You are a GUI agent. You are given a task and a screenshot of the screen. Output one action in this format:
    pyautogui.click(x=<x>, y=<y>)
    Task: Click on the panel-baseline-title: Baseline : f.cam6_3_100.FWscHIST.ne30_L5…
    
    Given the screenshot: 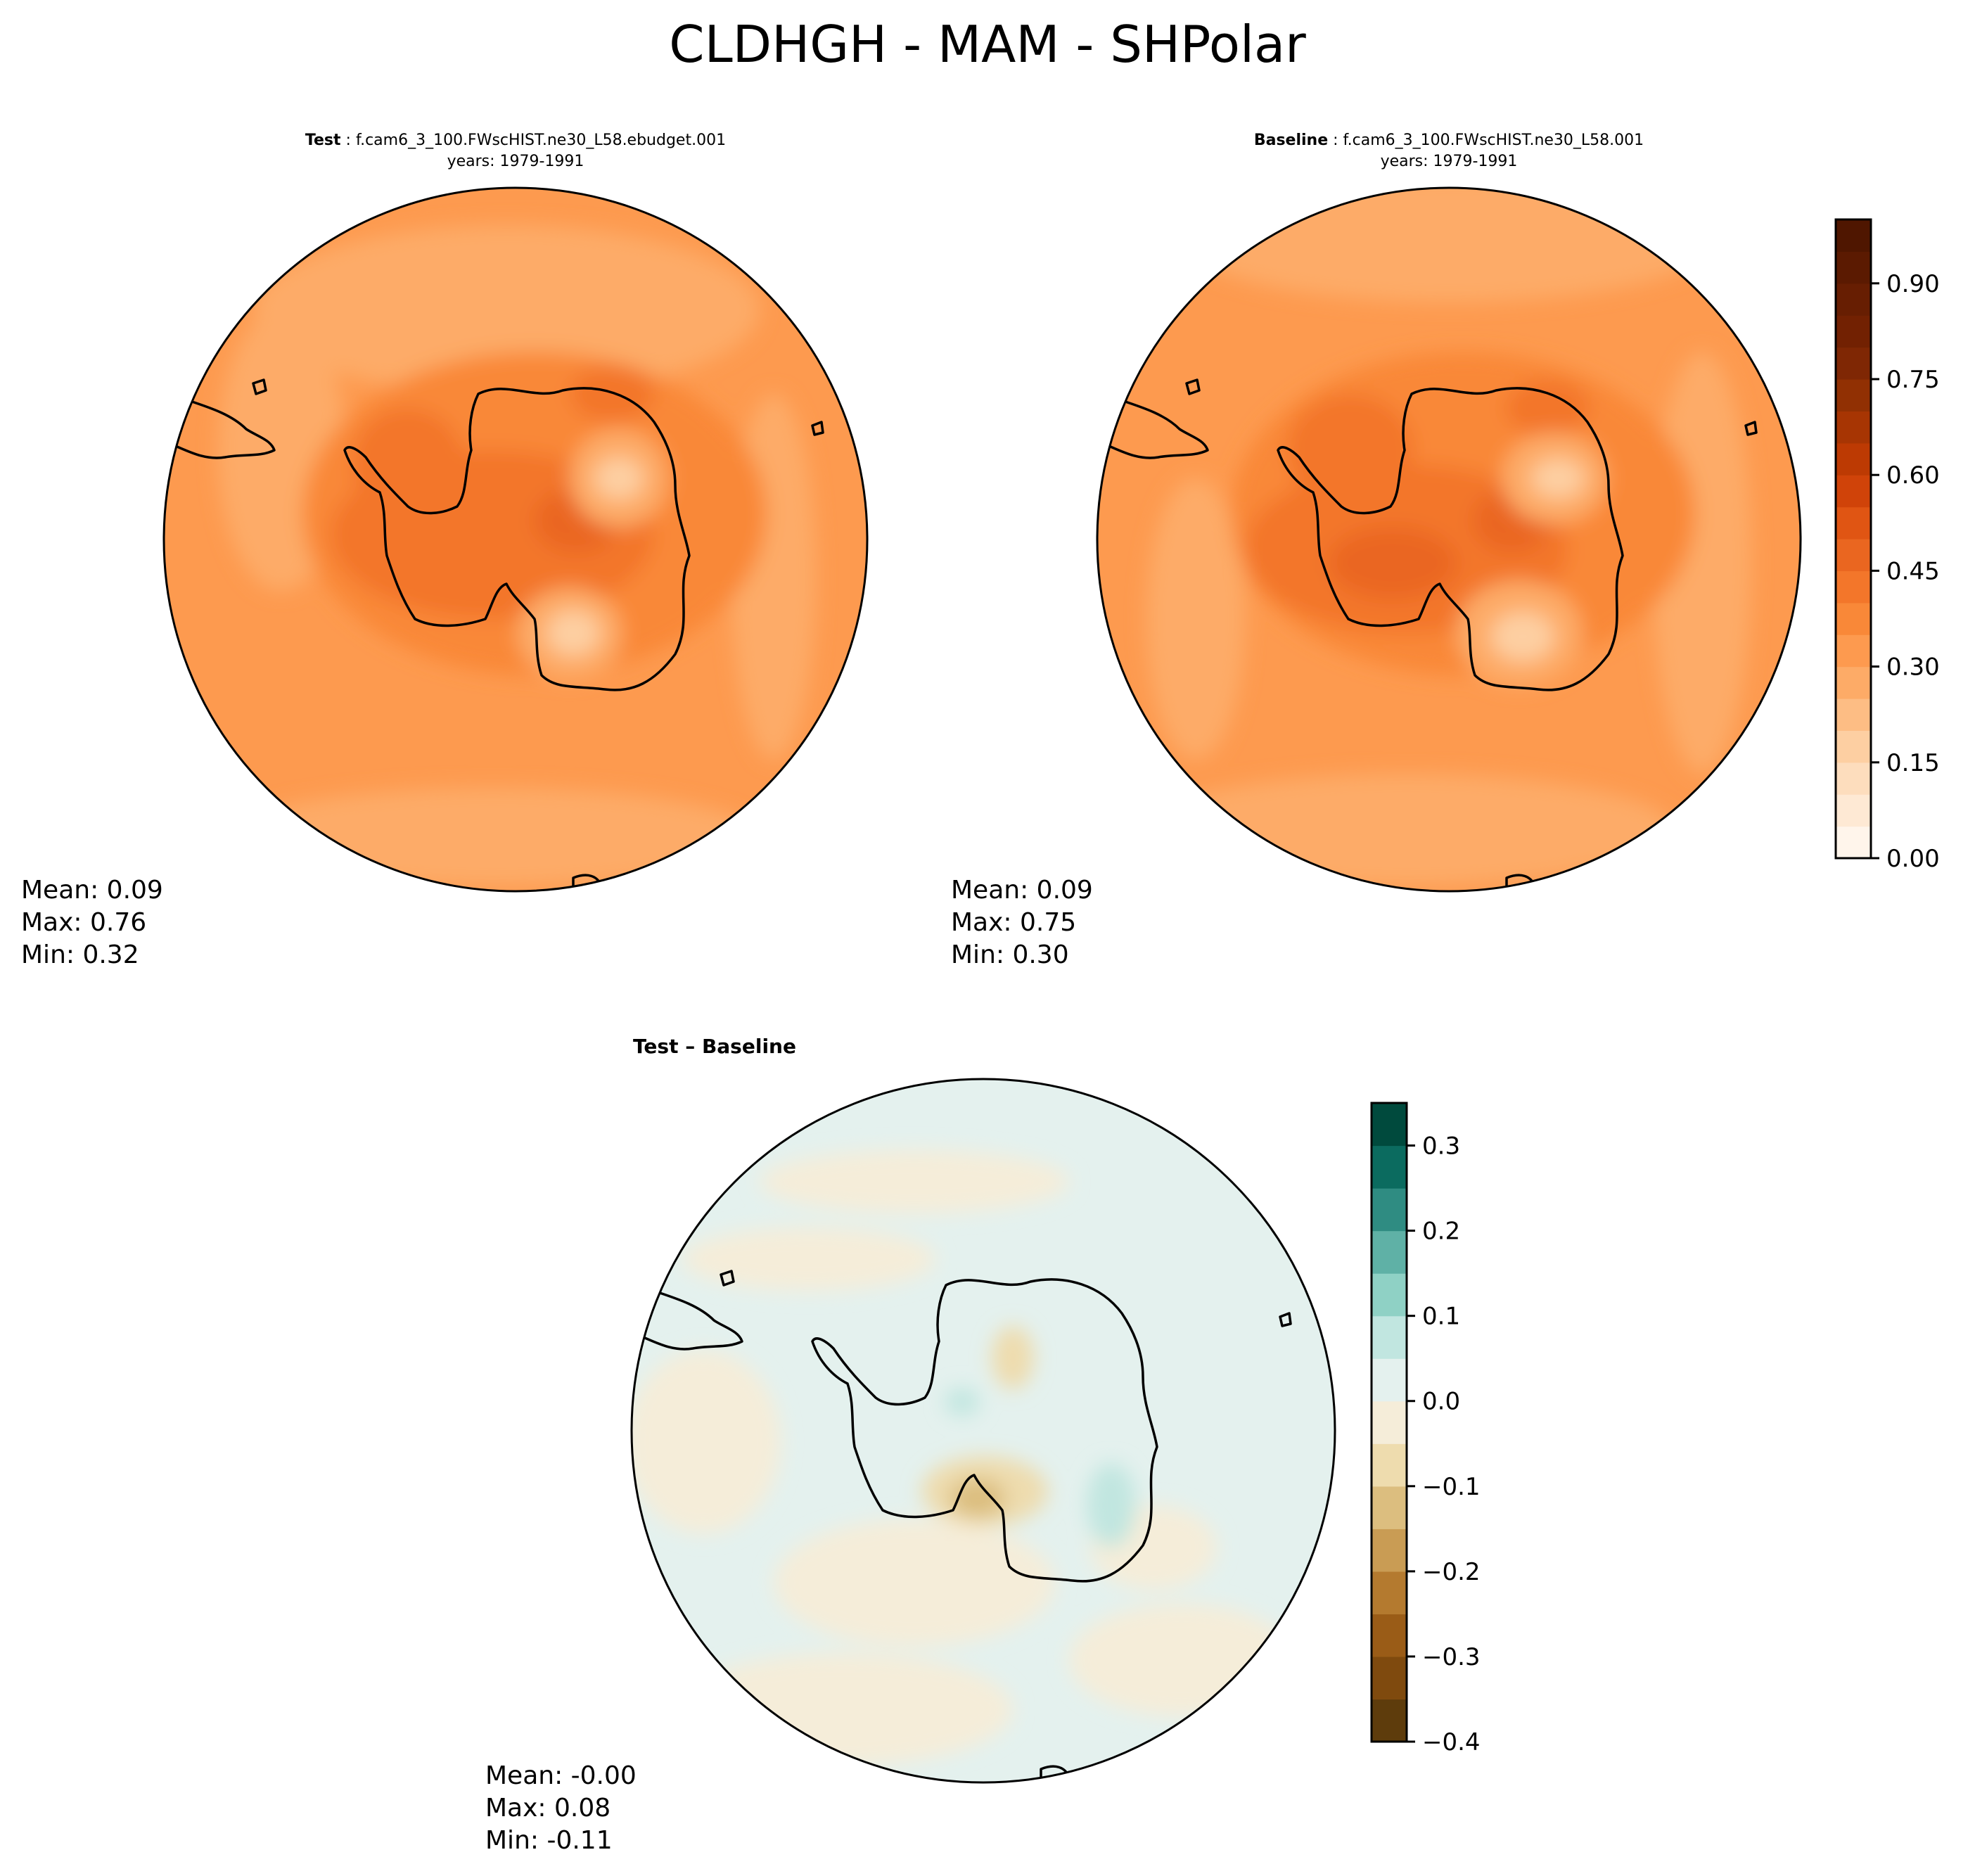 What is the action you would take?
    pyautogui.click(x=1449, y=140)
    